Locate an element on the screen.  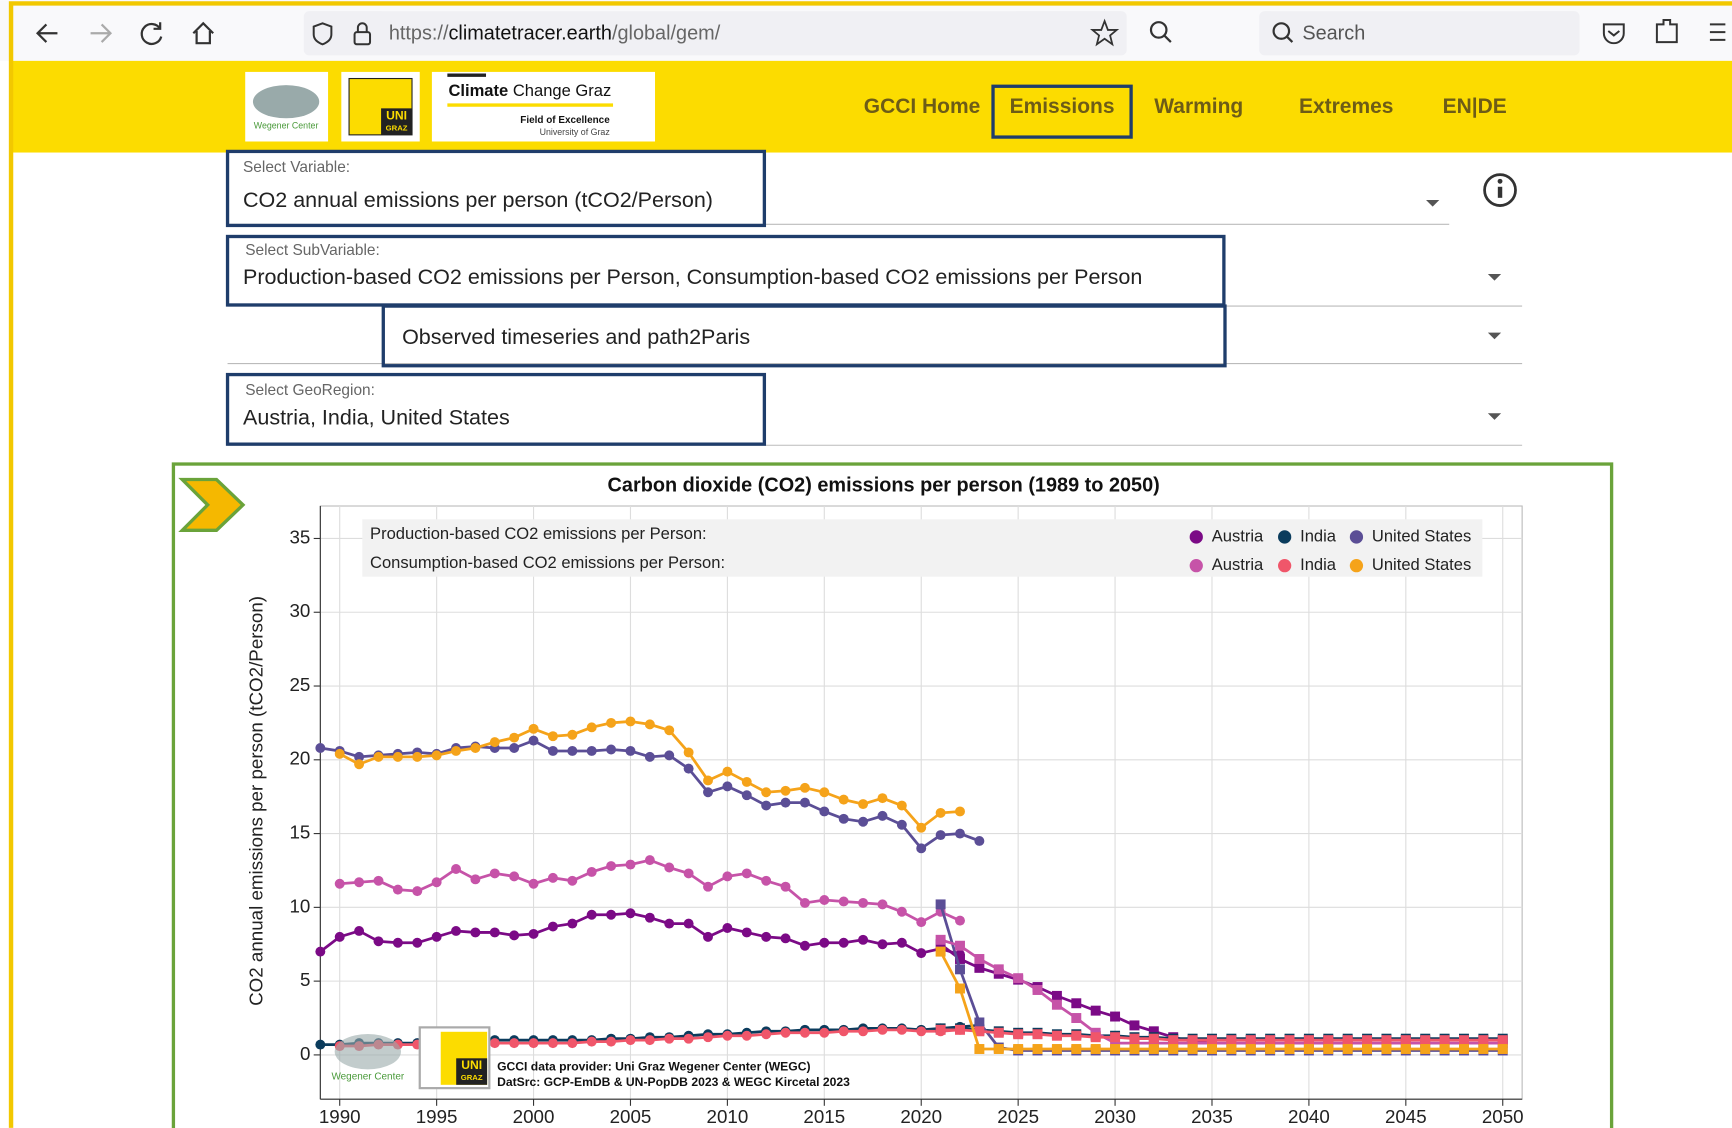
y-tick-label: 5 is located at coordinates (305, 979).